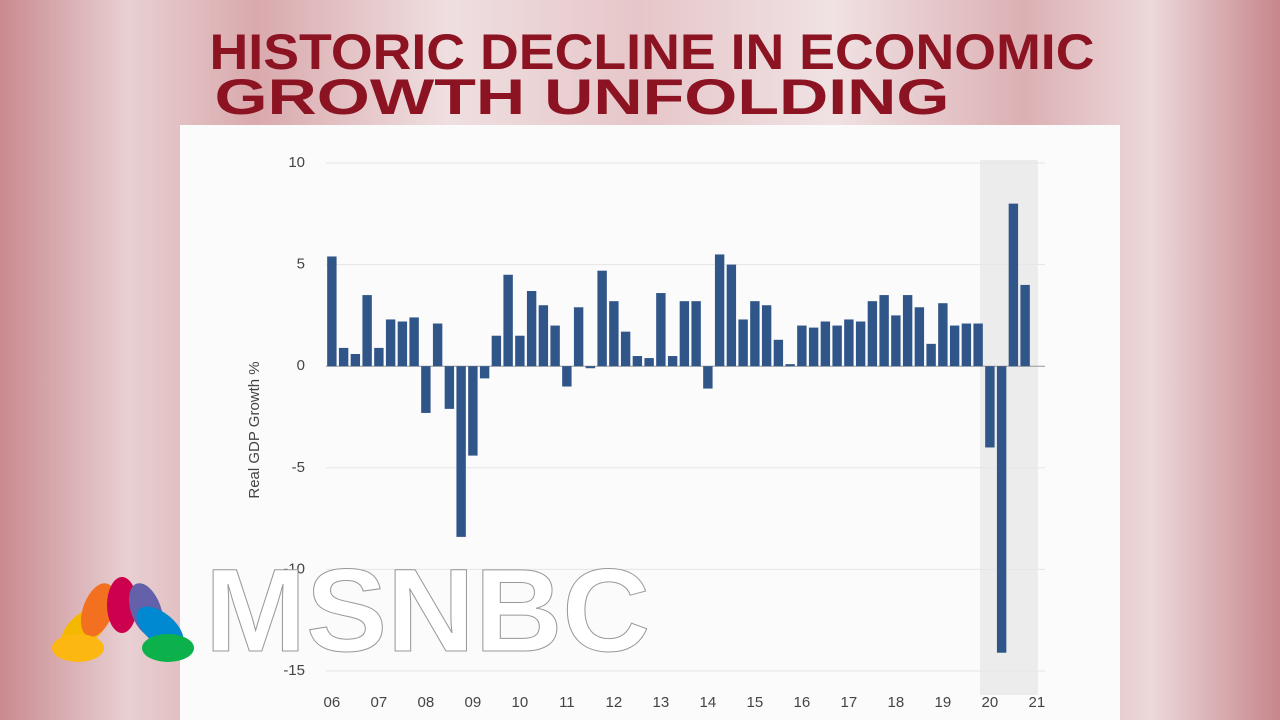 The image size is (1280, 720). I want to click on x-tick-label: 07, so click(379, 702).